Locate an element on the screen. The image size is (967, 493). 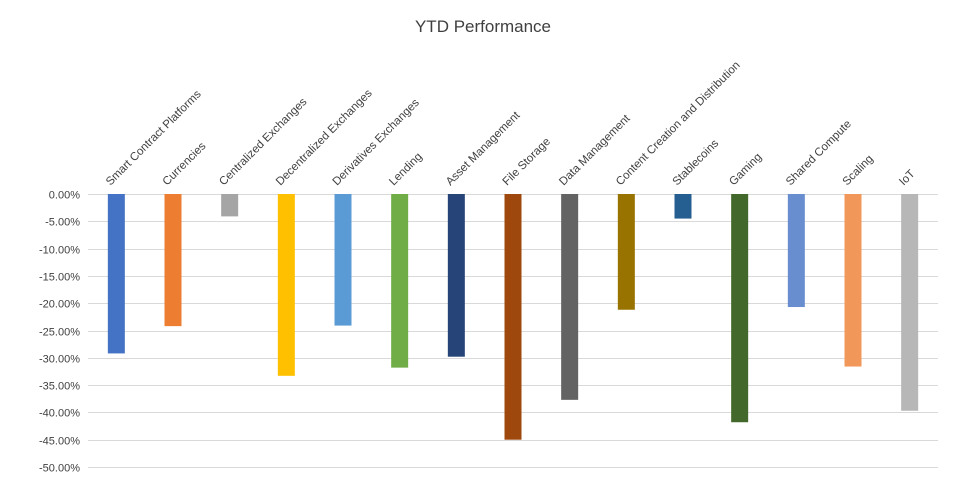
y-tick-label: -50.00% is located at coordinates (59, 469).